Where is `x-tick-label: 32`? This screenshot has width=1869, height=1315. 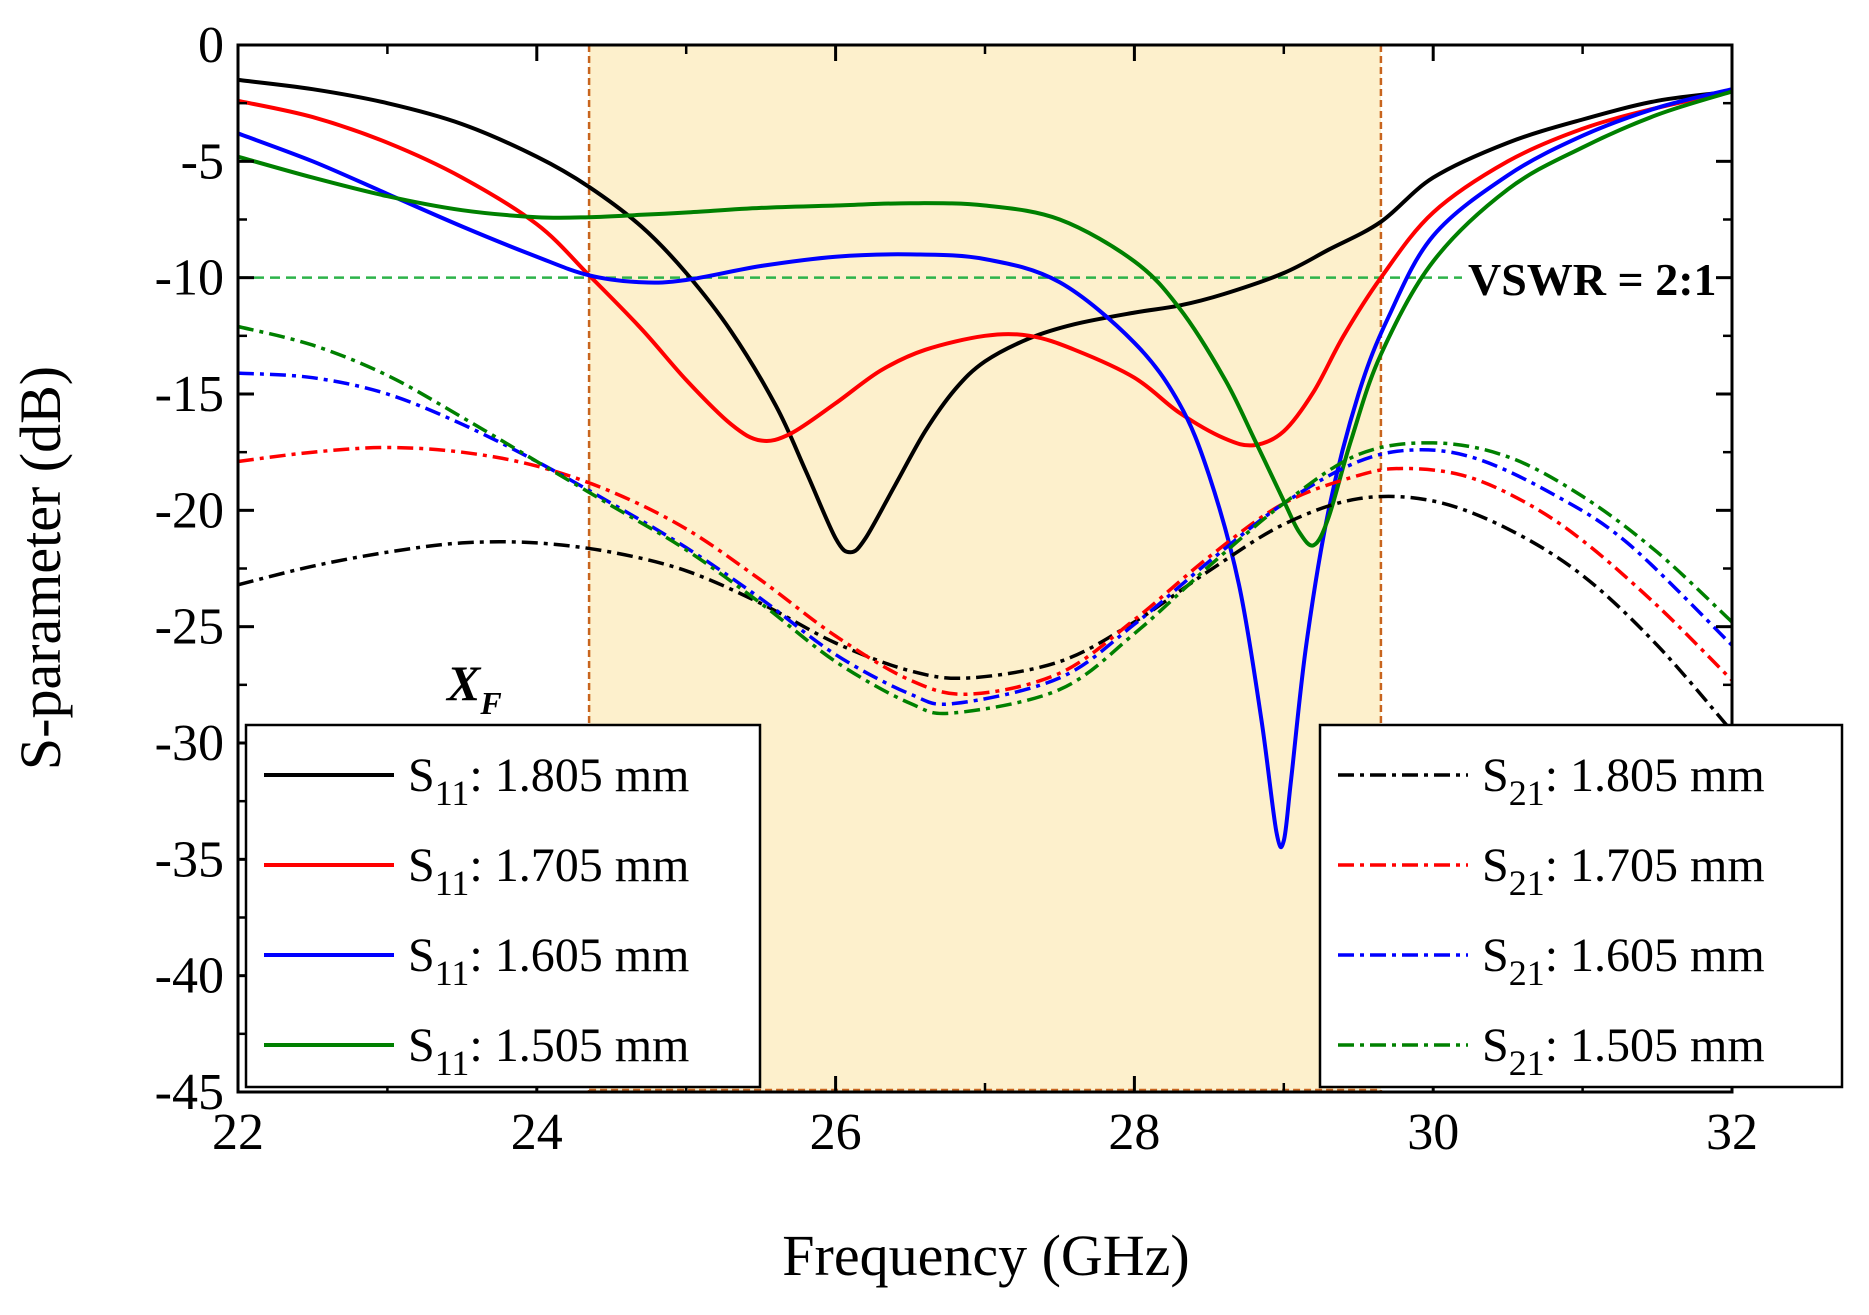 x-tick-label: 32 is located at coordinates (1732, 1132).